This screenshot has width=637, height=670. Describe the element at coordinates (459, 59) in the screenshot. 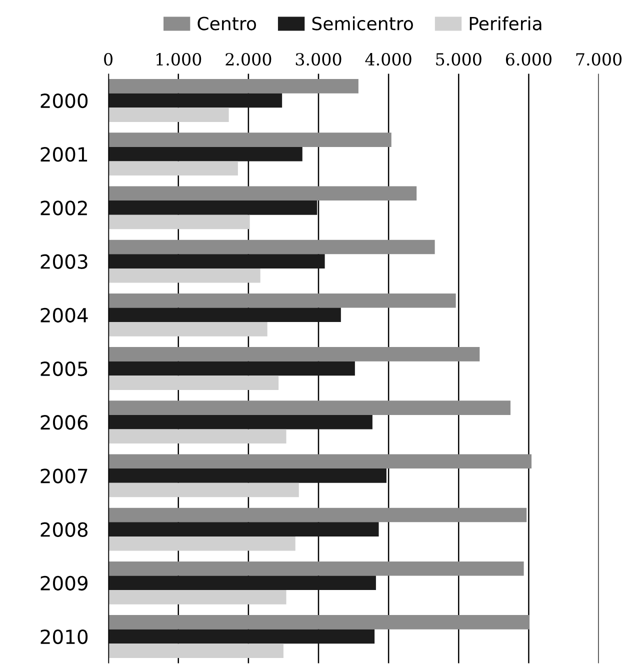

I see `x-tick-label: 5.000` at that location.